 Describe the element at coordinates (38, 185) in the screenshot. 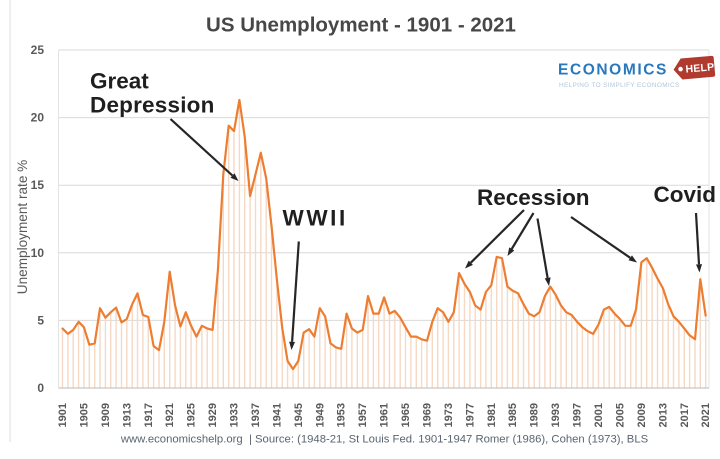

I see `svg-text: 15` at that location.